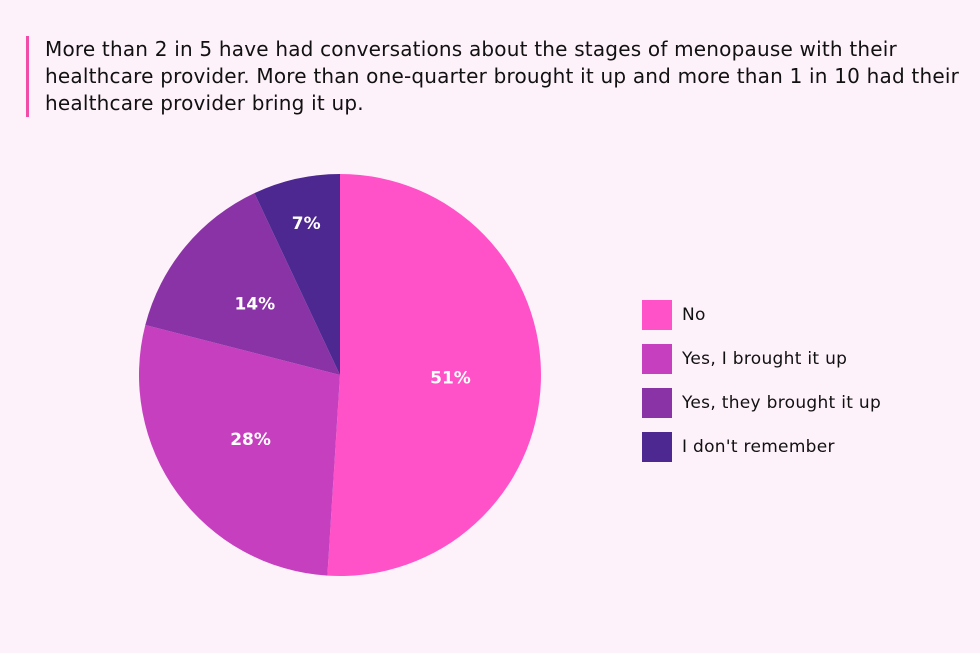 The width and height of the screenshot is (980, 653). I want to click on legend-item-2: Yes, they brought it up, so click(761, 403).